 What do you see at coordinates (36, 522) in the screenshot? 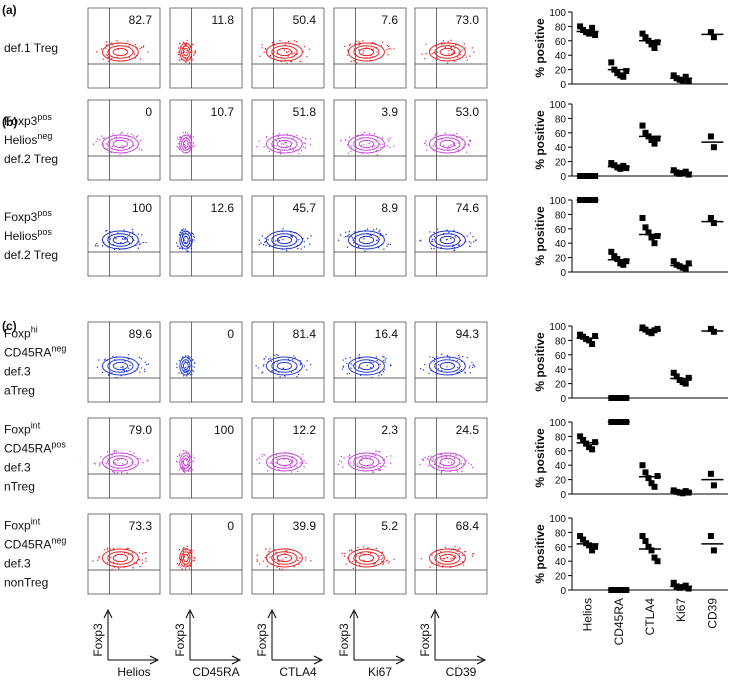
I see `row-label-sup: int` at bounding box center [36, 522].